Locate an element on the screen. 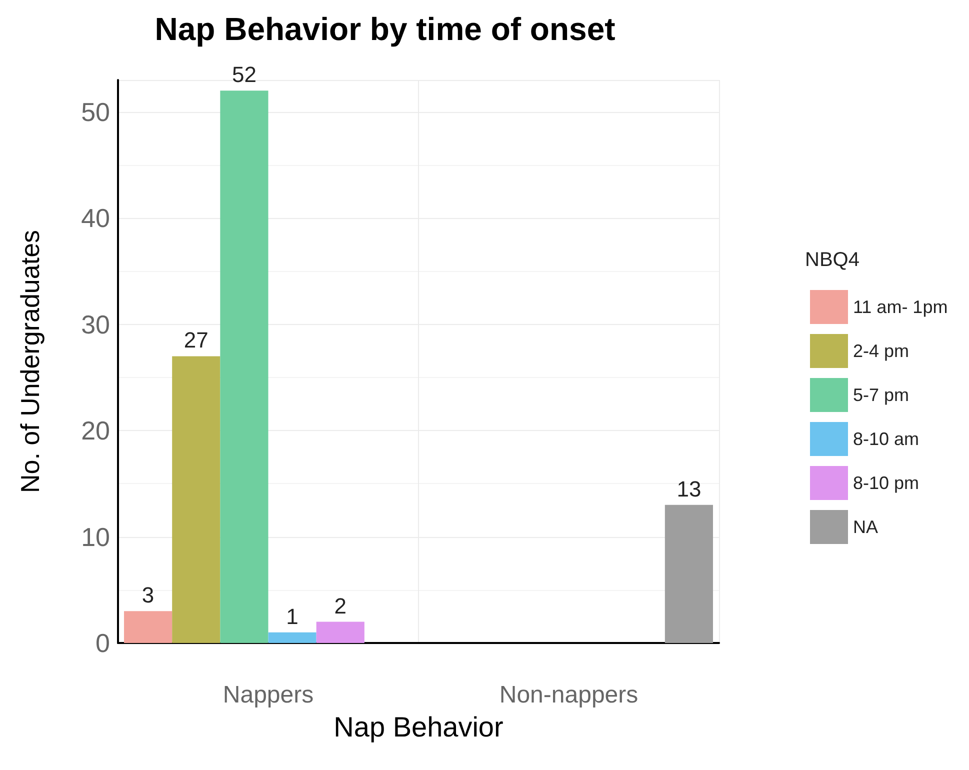 This screenshot has width=969, height=770. legend-label: NA is located at coordinates (865, 527).